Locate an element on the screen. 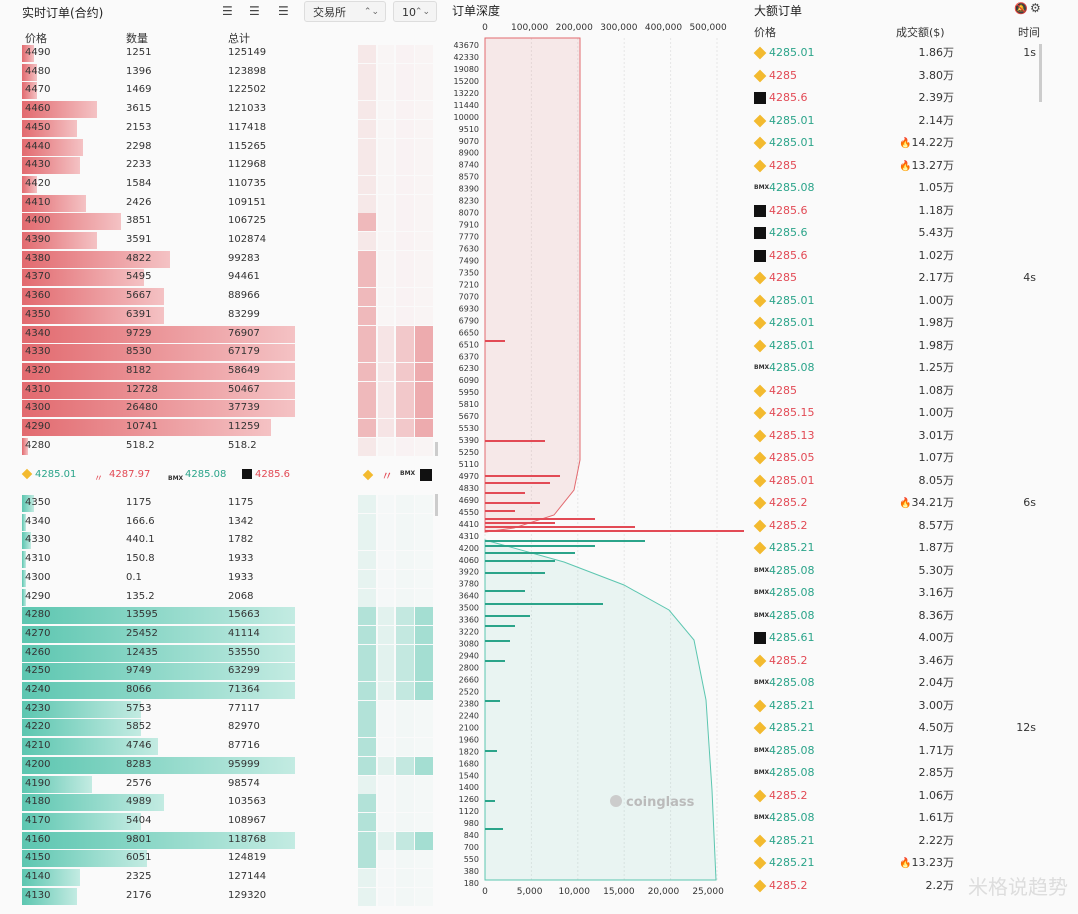  large-order-row: 4285.2 2.2万 is located at coordinates (899, 886).